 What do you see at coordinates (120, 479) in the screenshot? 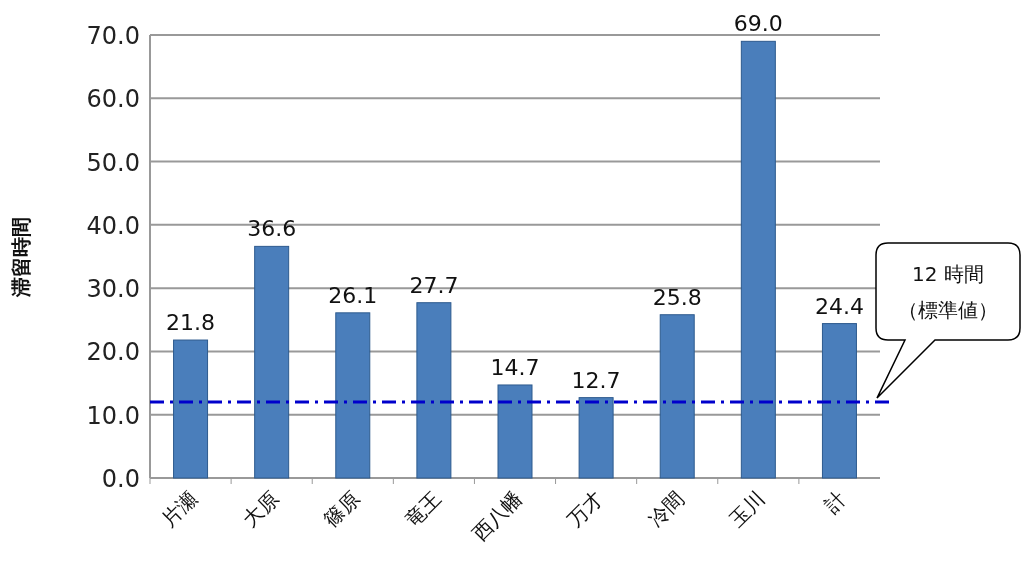
I see `y-tick-label: 0.0` at bounding box center [120, 479].